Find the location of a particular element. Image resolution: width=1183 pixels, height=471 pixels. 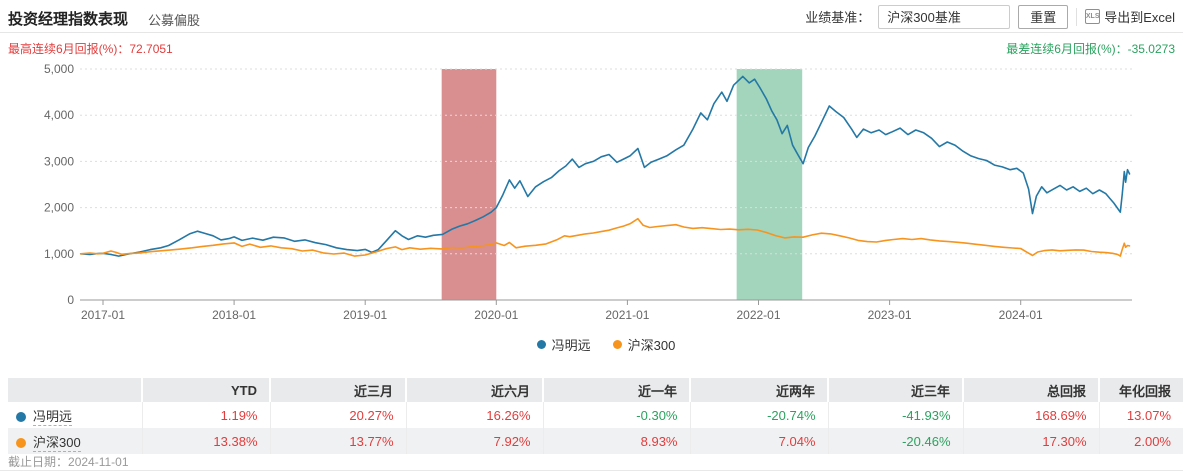

toolbar: 业绩基准： 重置 XLS 导出到Excel is located at coordinates (990, 16).